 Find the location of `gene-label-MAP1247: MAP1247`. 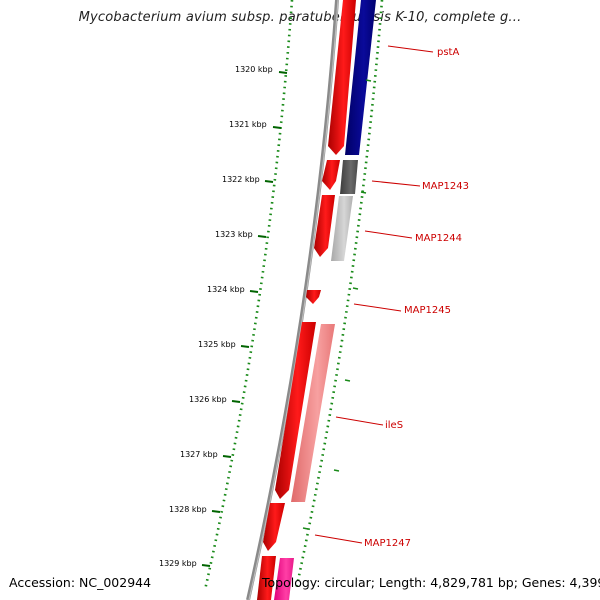

gene-label-MAP1247: MAP1247 is located at coordinates (387, 543).